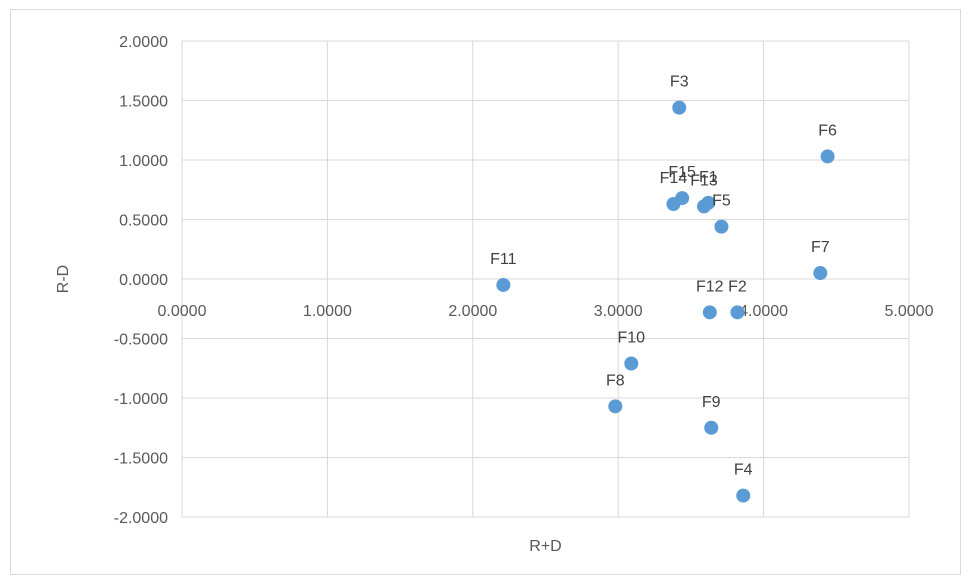 This screenshot has width=970, height=582. I want to click on x-tick-label: 1.0000, so click(327, 311).